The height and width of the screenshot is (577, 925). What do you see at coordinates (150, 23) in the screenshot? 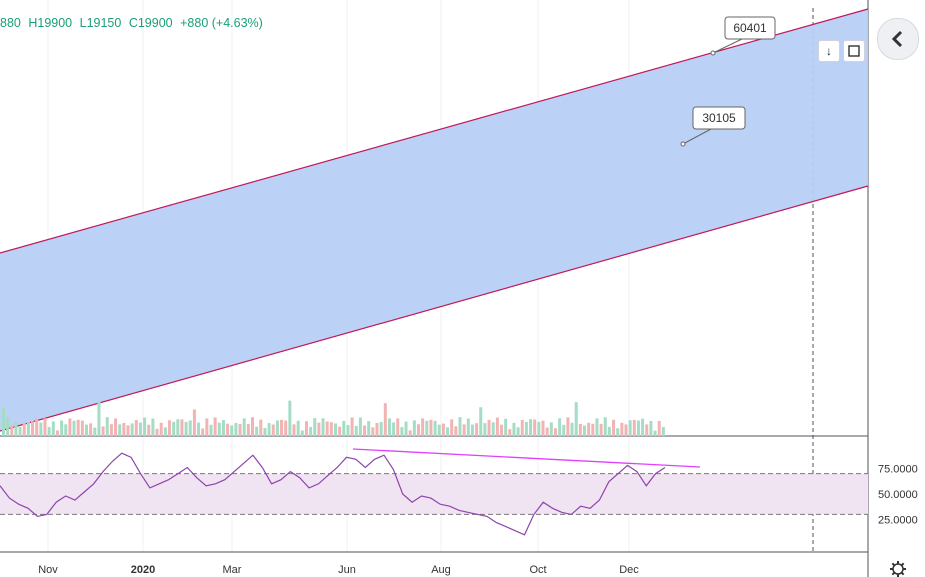
I see `ohlc-close: C19900` at bounding box center [150, 23].